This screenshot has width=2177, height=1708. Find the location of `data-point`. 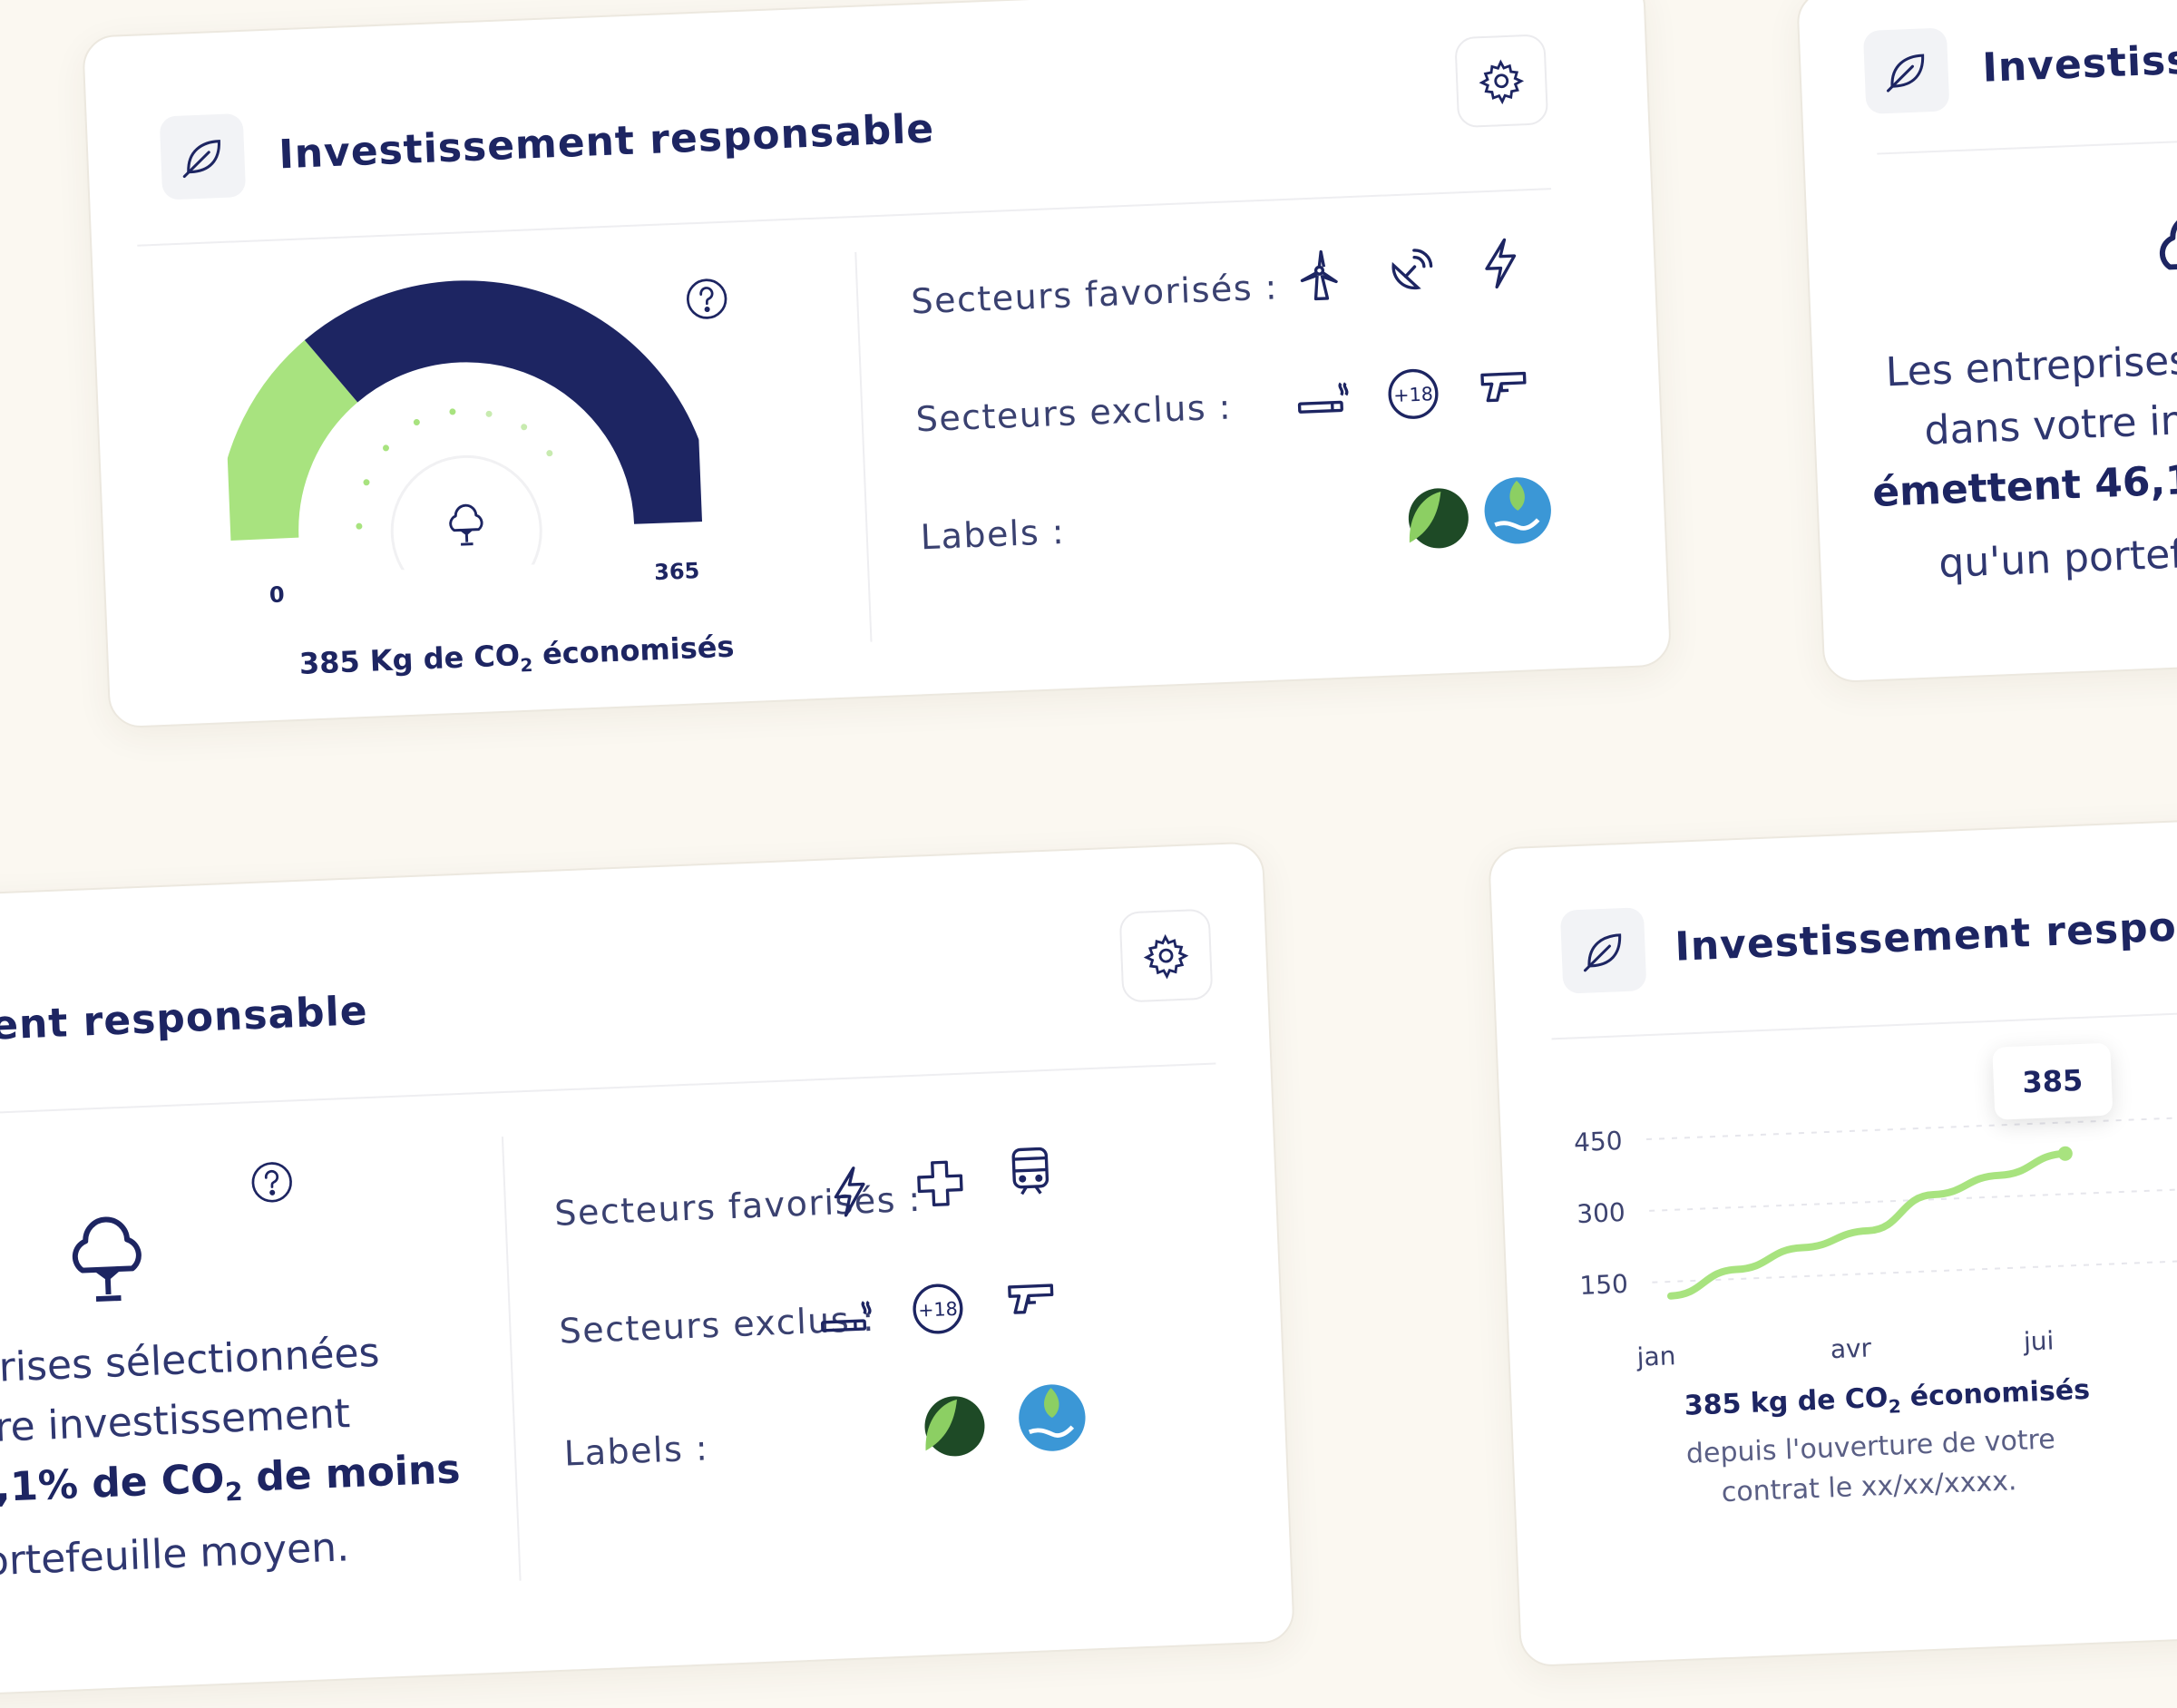

data-point is located at coordinates (2065, 1153).